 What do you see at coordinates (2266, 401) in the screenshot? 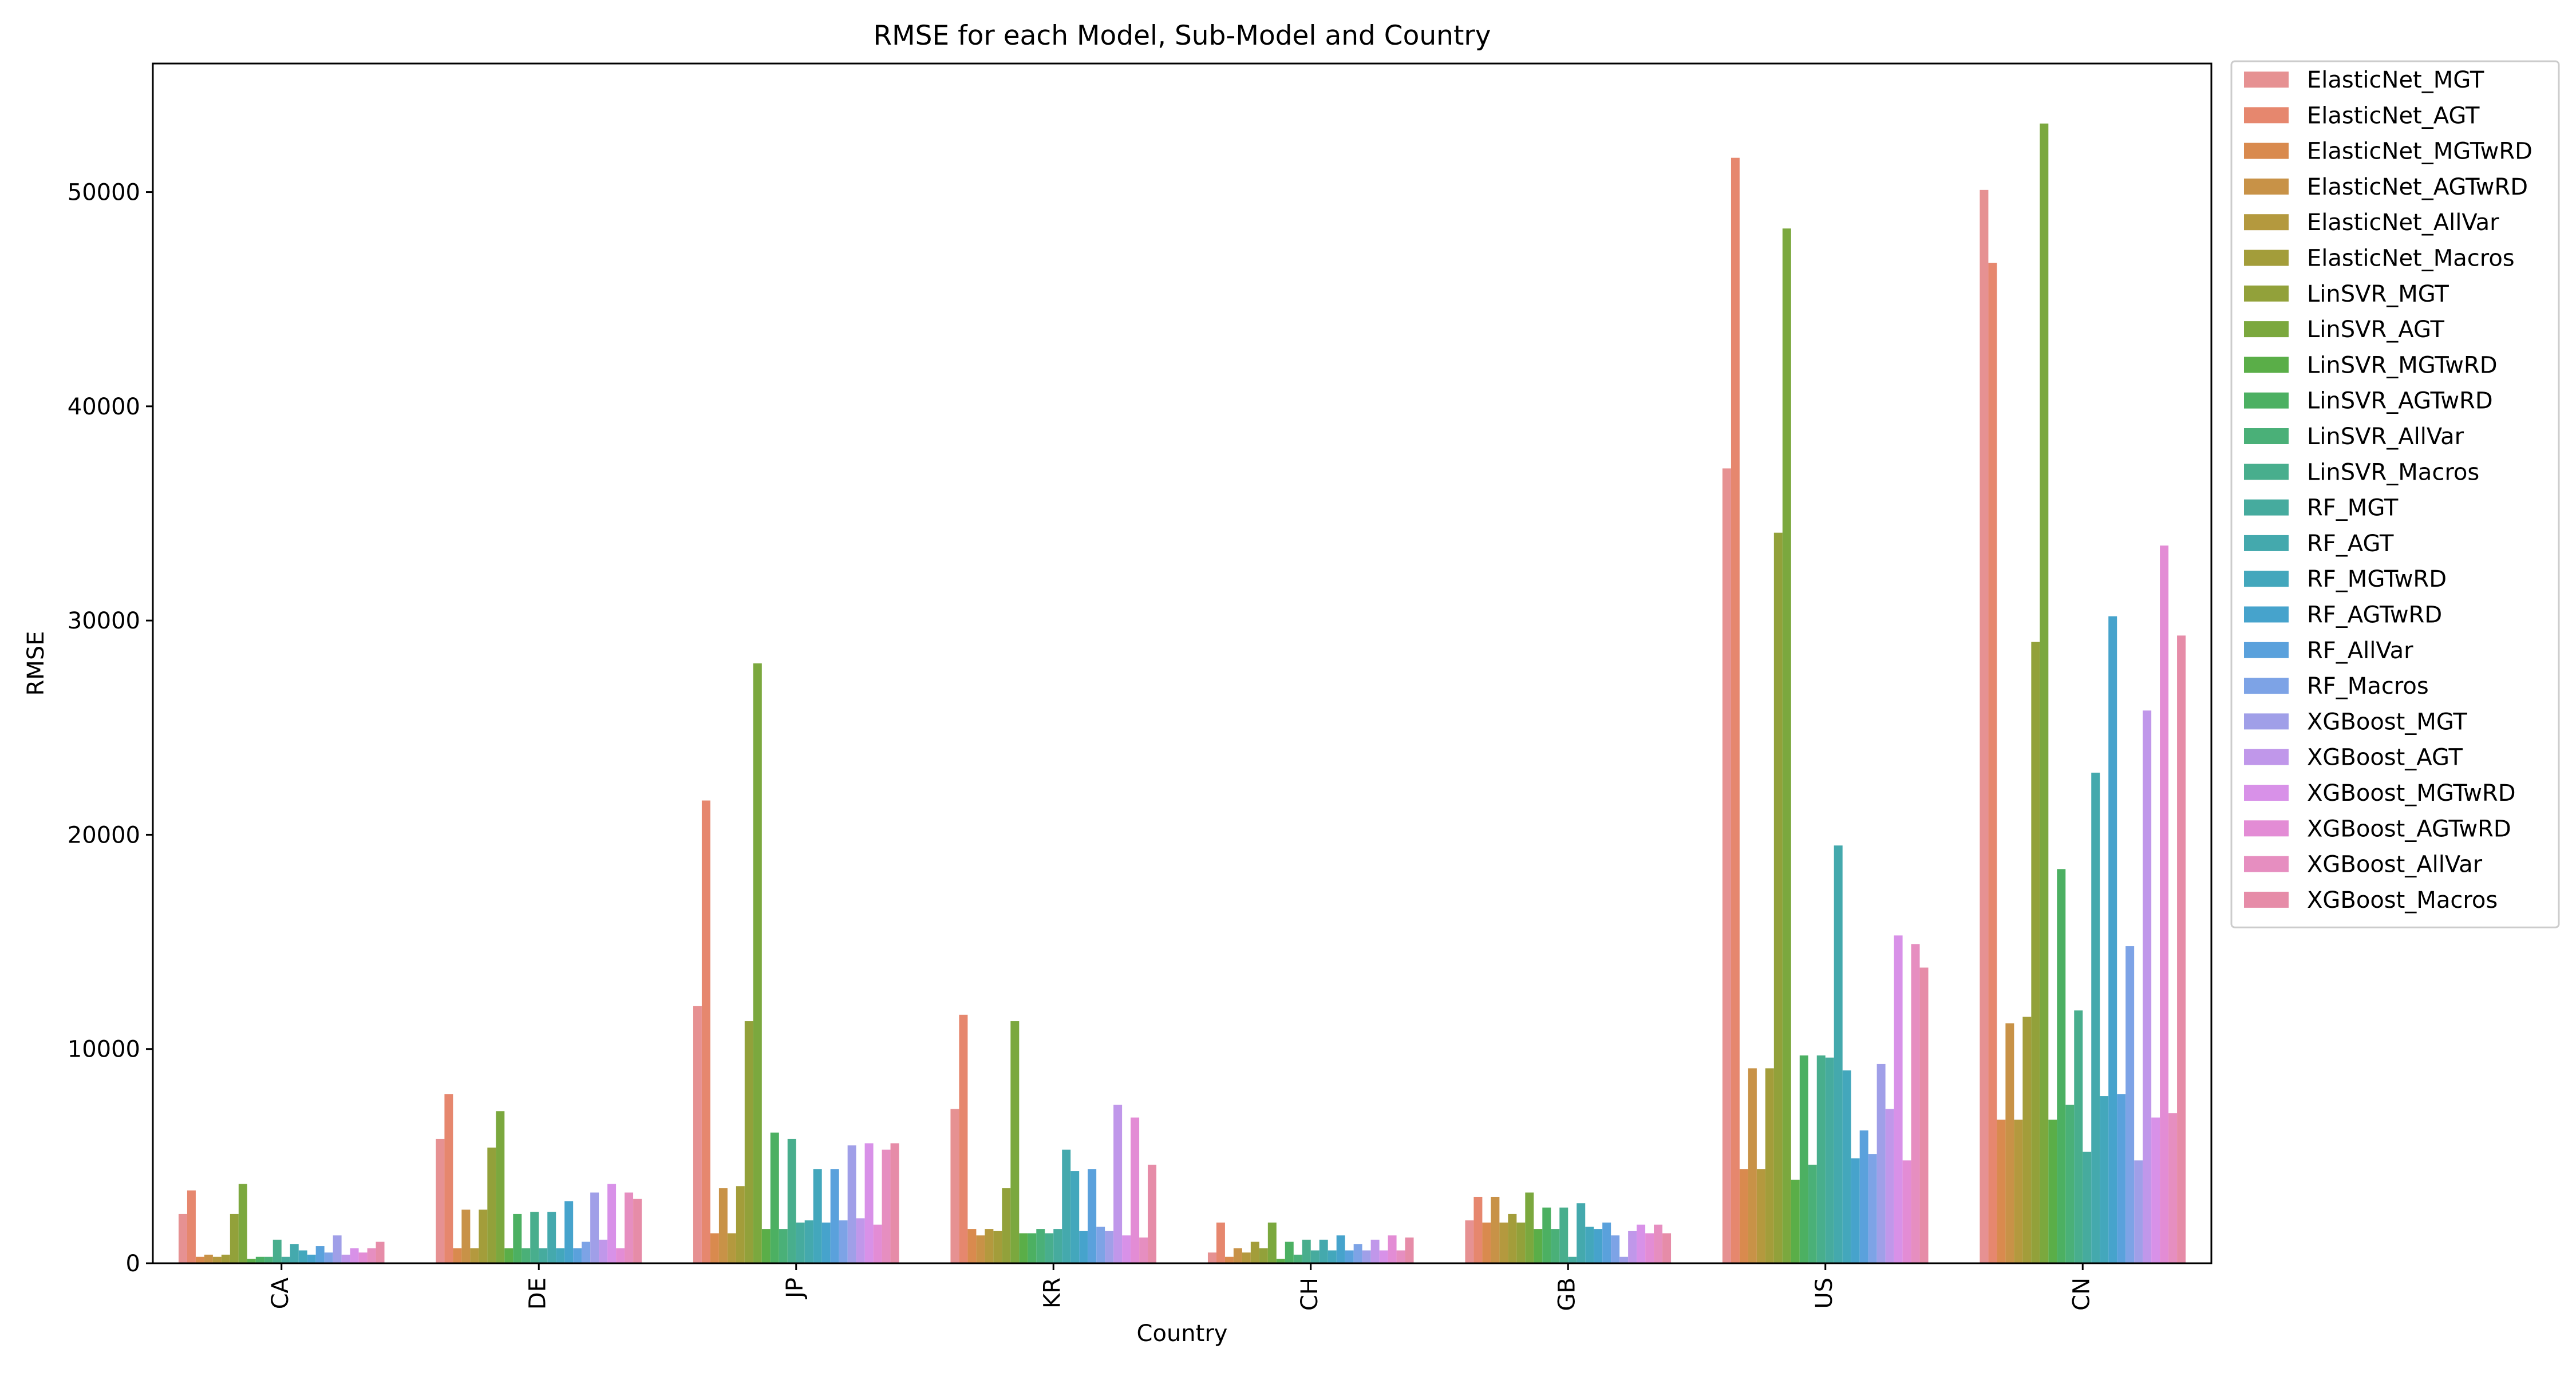
I see `legend-swatch-LinSVR_AGTwRD` at bounding box center [2266, 401].